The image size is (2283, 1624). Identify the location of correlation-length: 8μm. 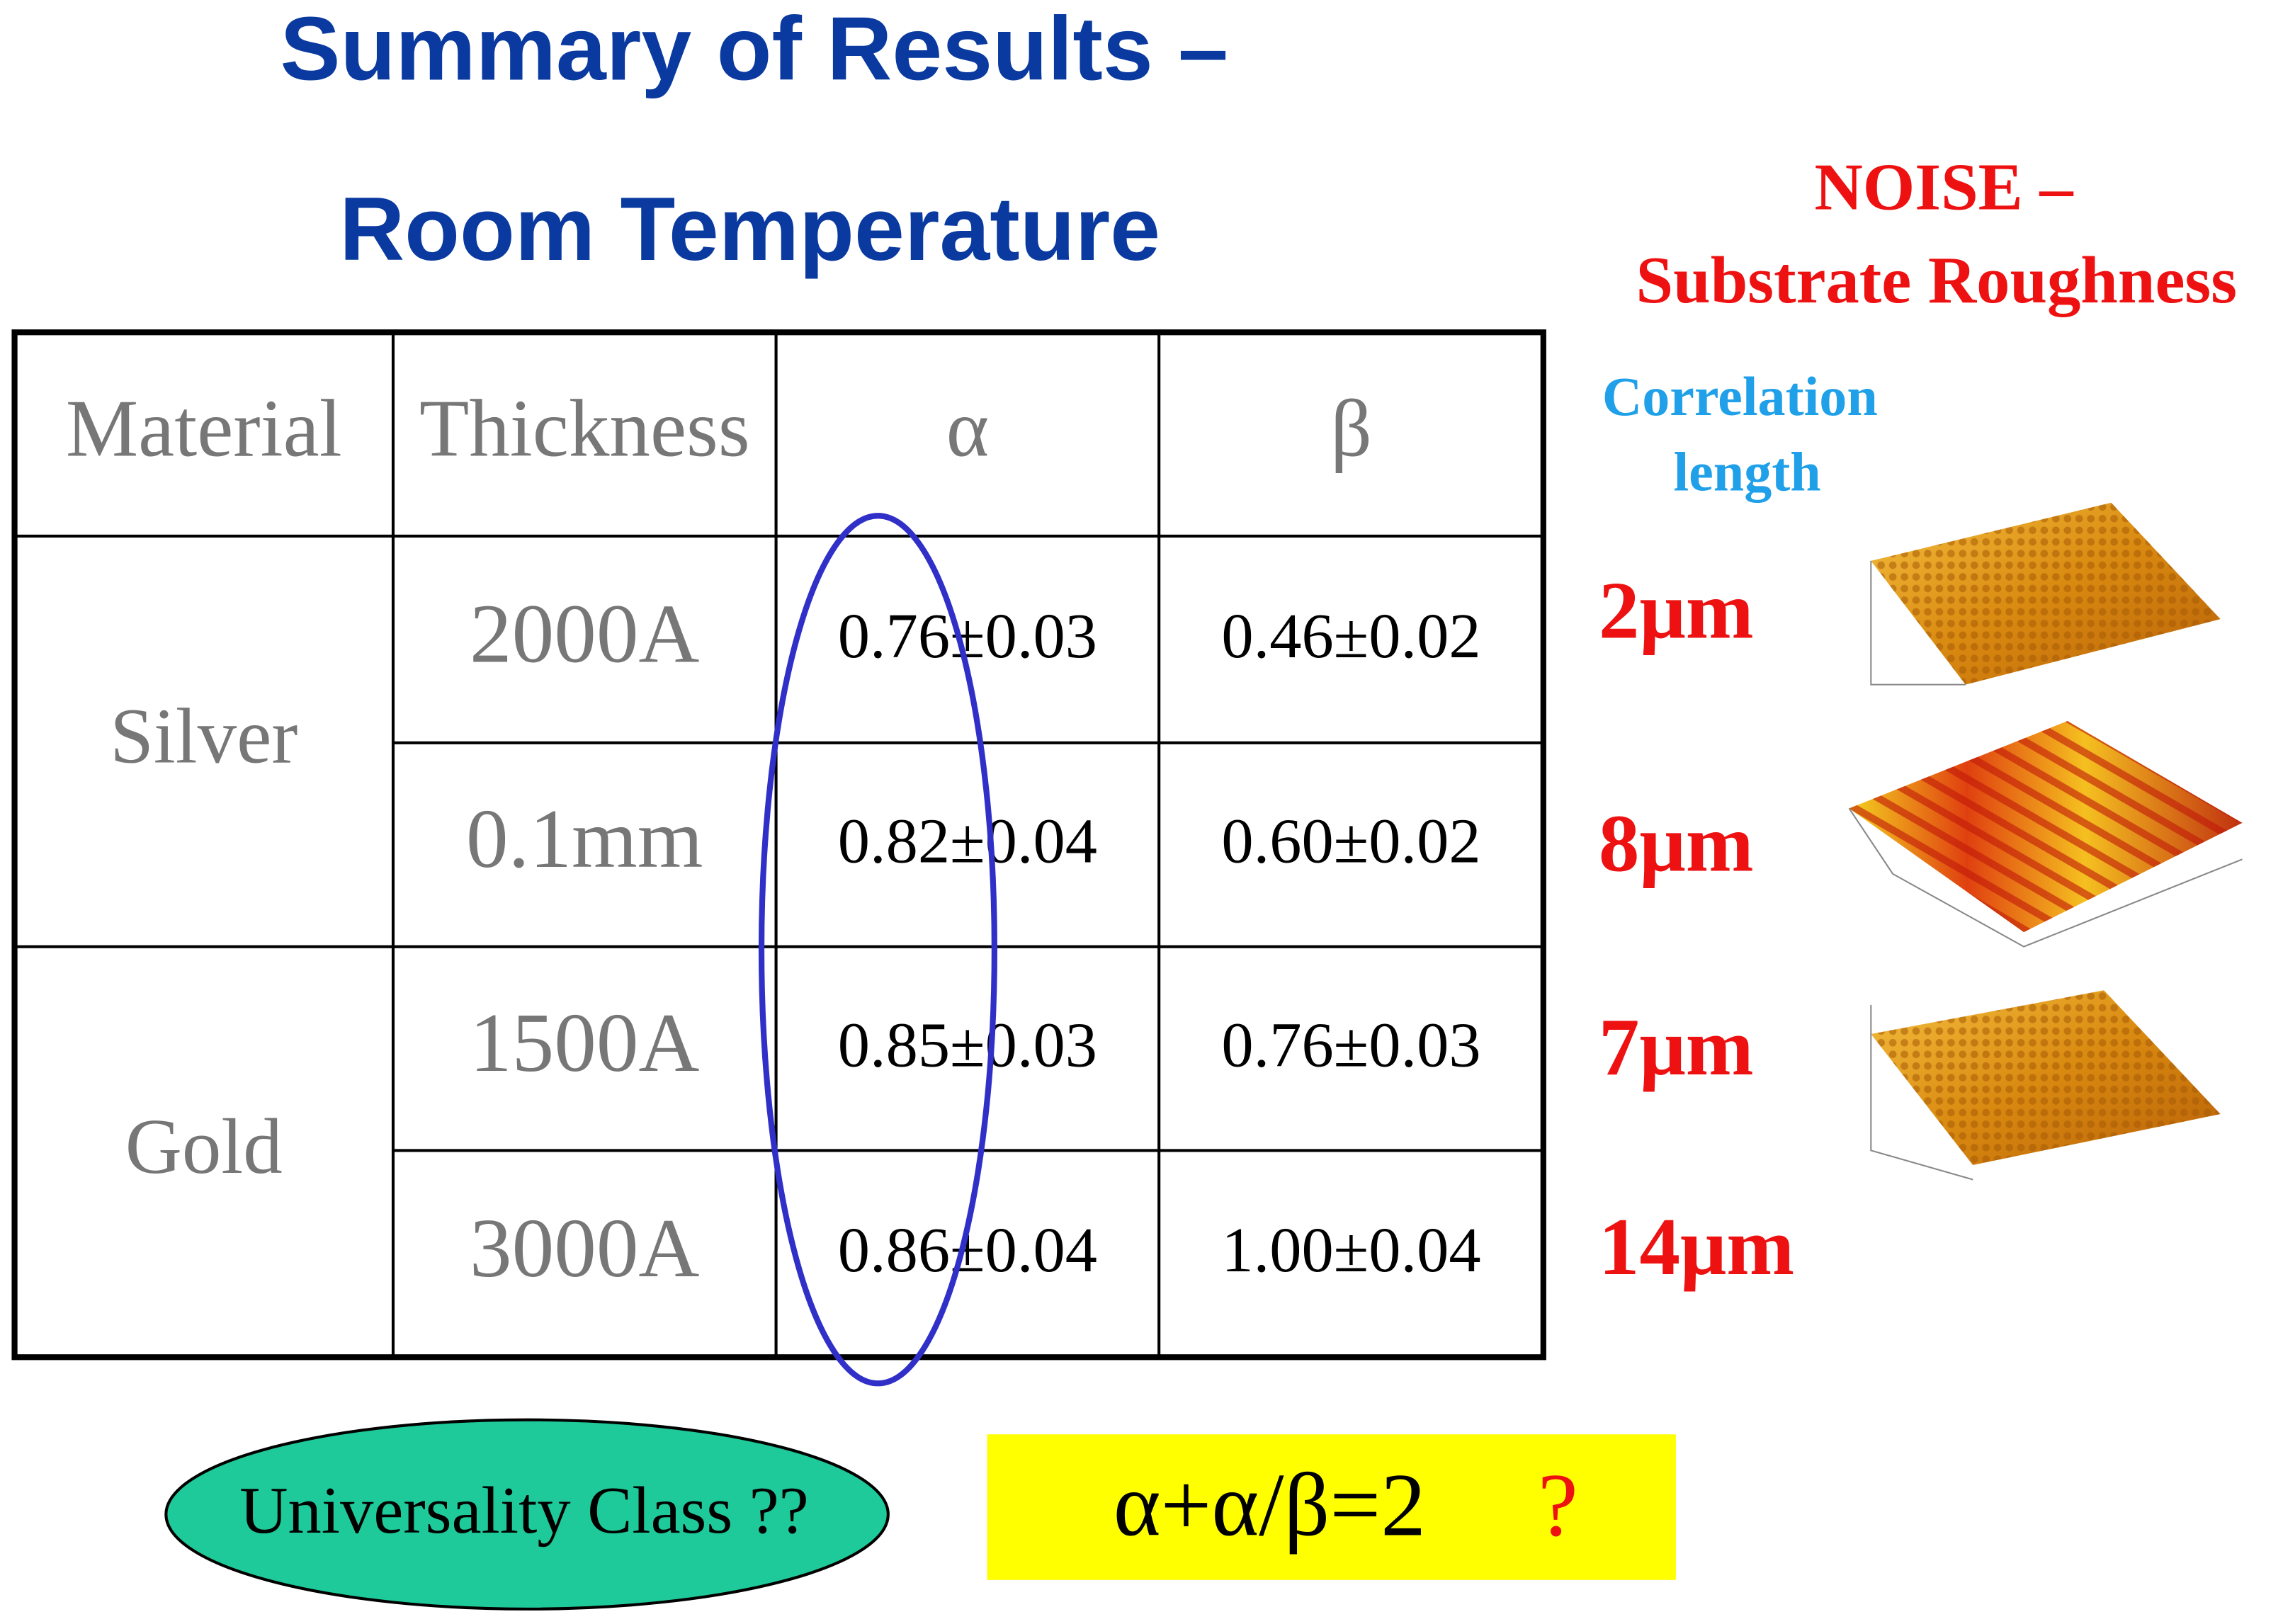
(1676, 842).